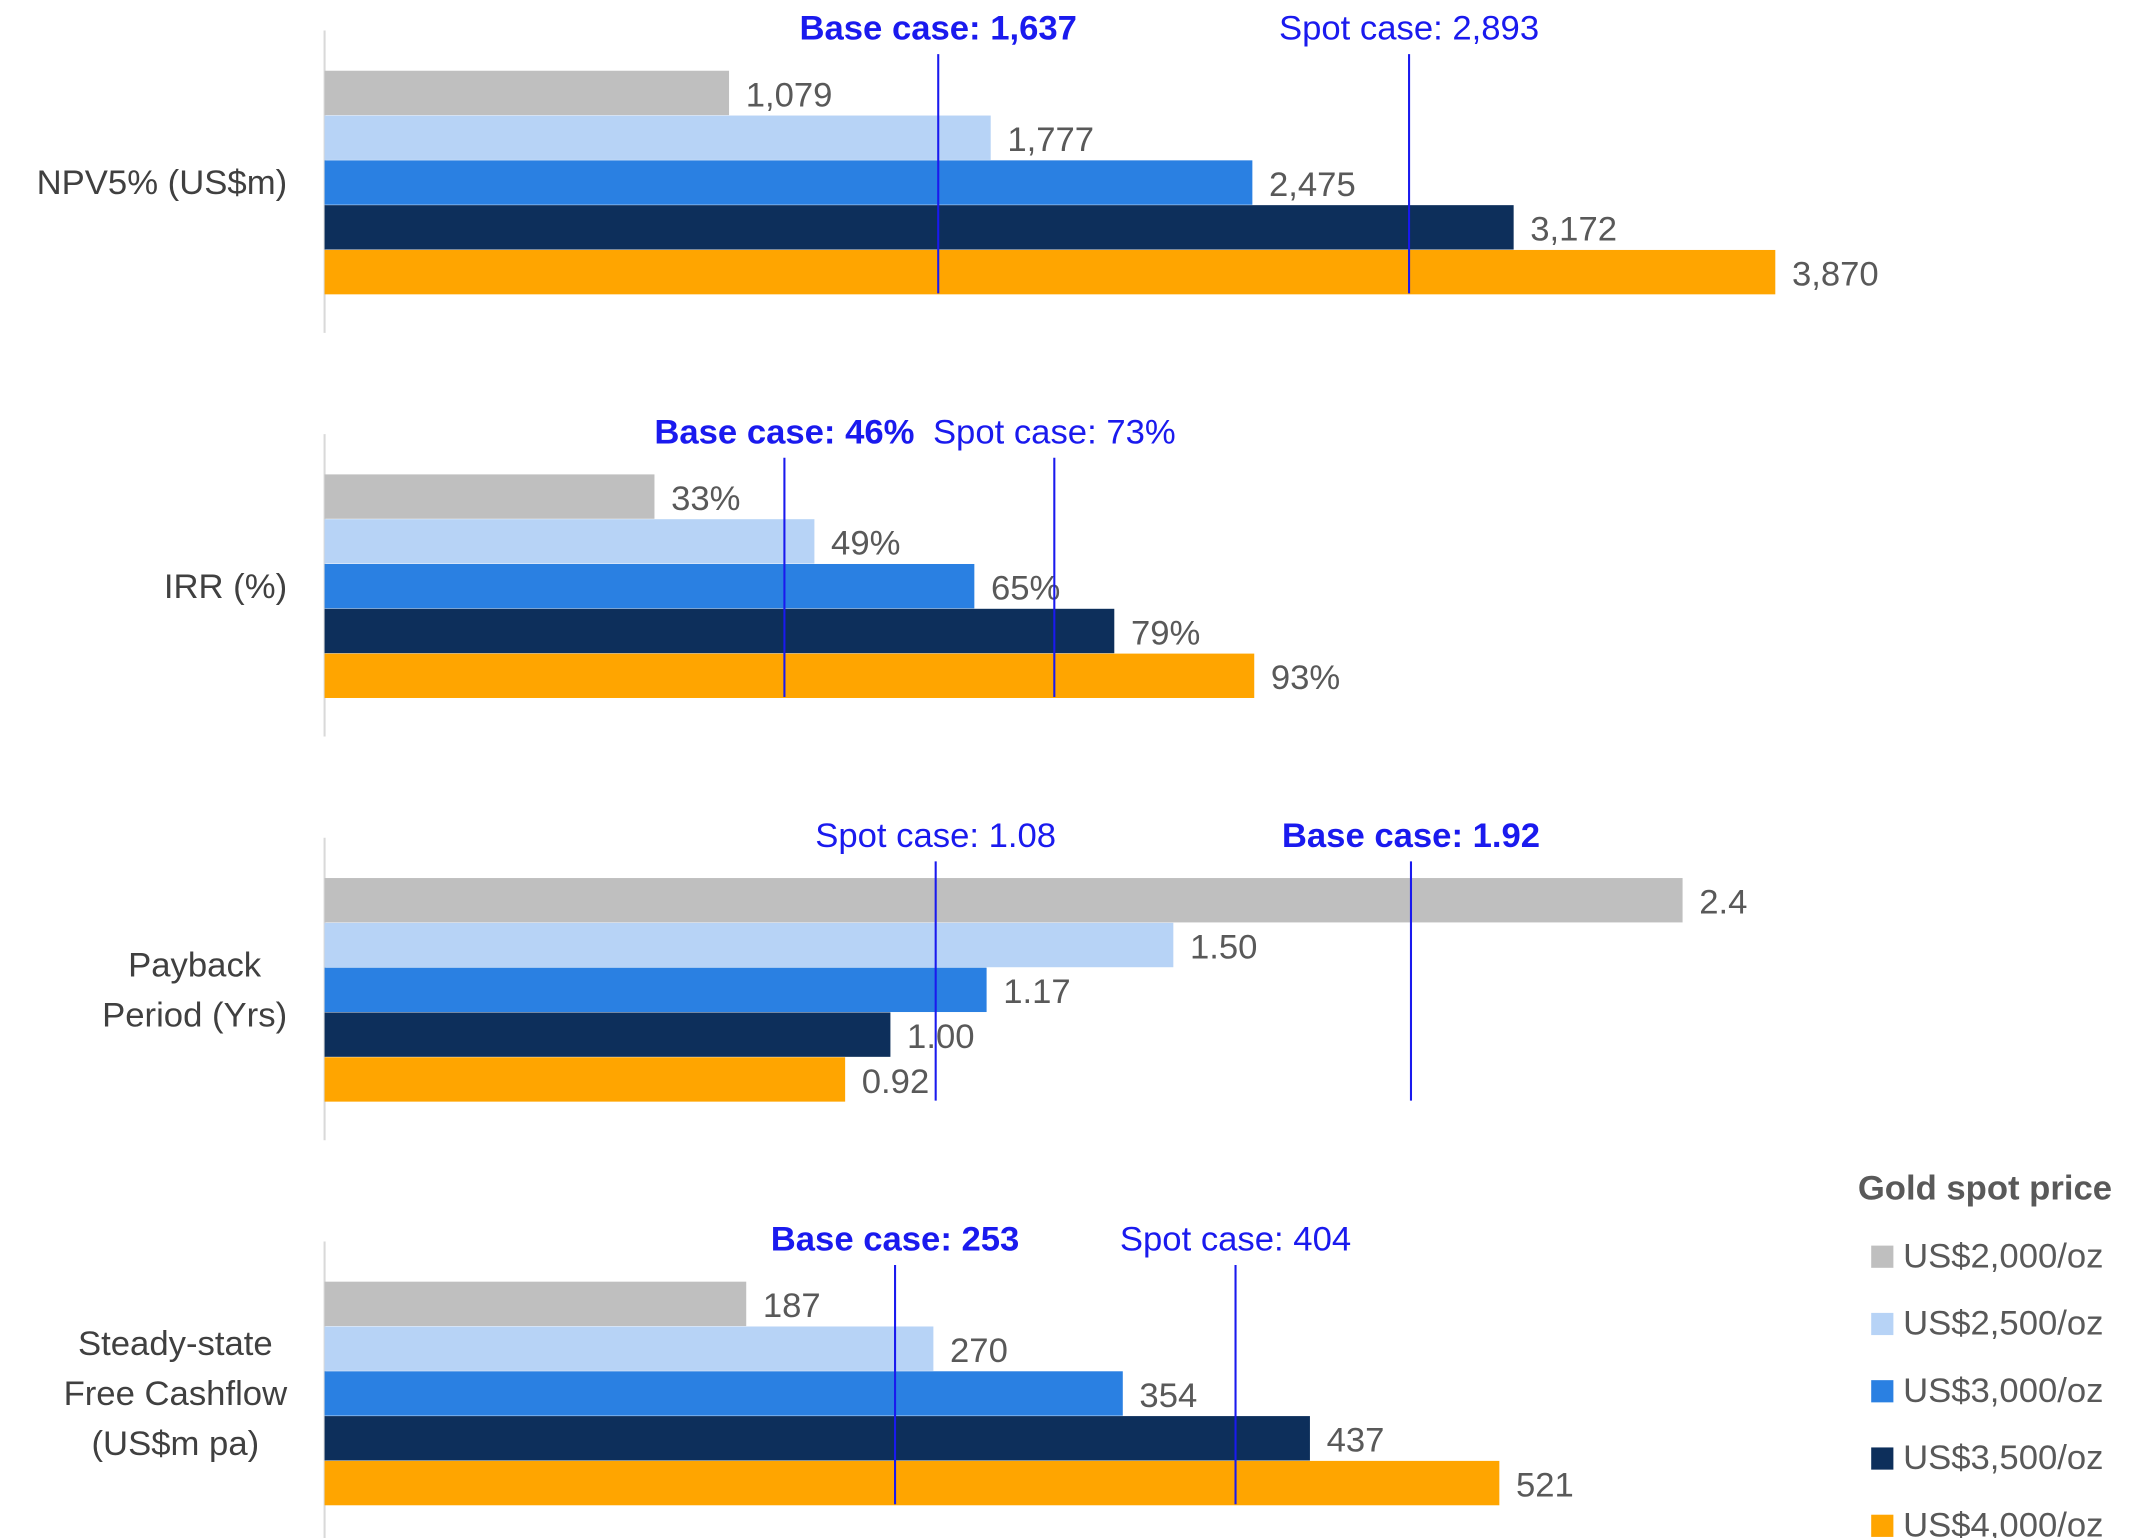 Image resolution: width=2150 pixels, height=1538 pixels. What do you see at coordinates (2003, 1324) in the screenshot?
I see `legend-label: US$2,500/oz` at bounding box center [2003, 1324].